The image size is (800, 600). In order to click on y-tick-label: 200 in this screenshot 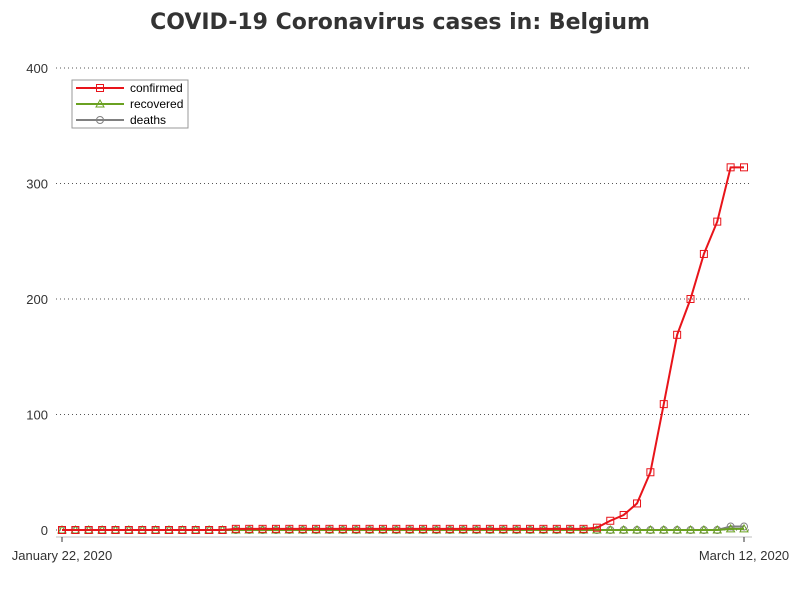, I will do `click(37, 299)`.